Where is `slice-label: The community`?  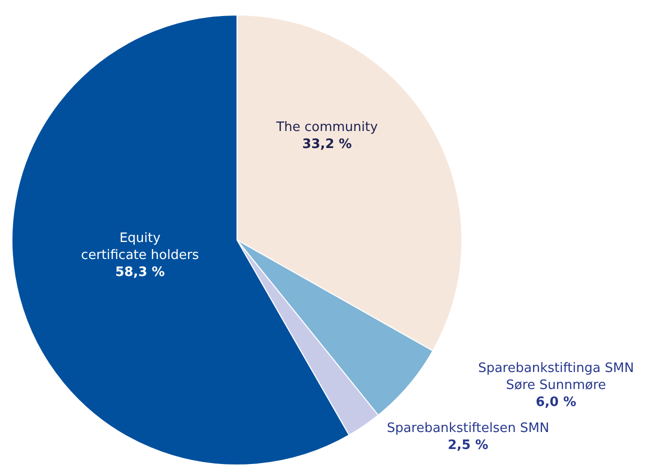 slice-label: The community is located at coordinates (326, 127).